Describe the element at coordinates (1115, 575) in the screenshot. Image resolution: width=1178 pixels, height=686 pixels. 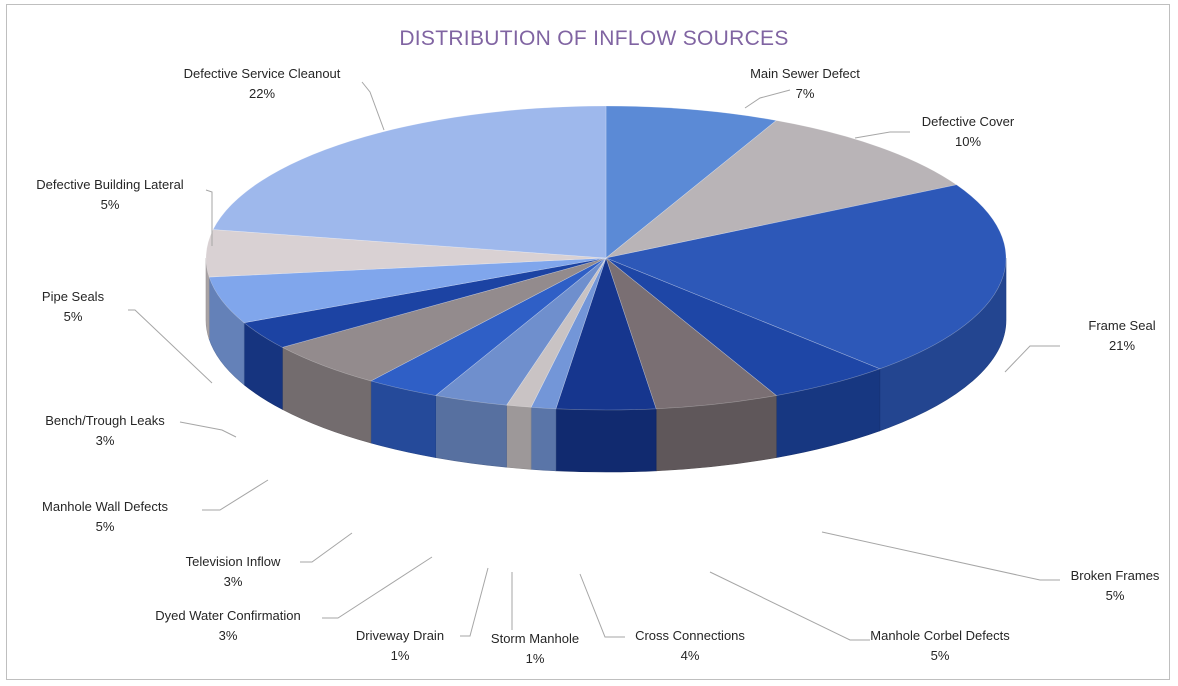
I see `slice-label-name-3: Broken Frames` at that location.